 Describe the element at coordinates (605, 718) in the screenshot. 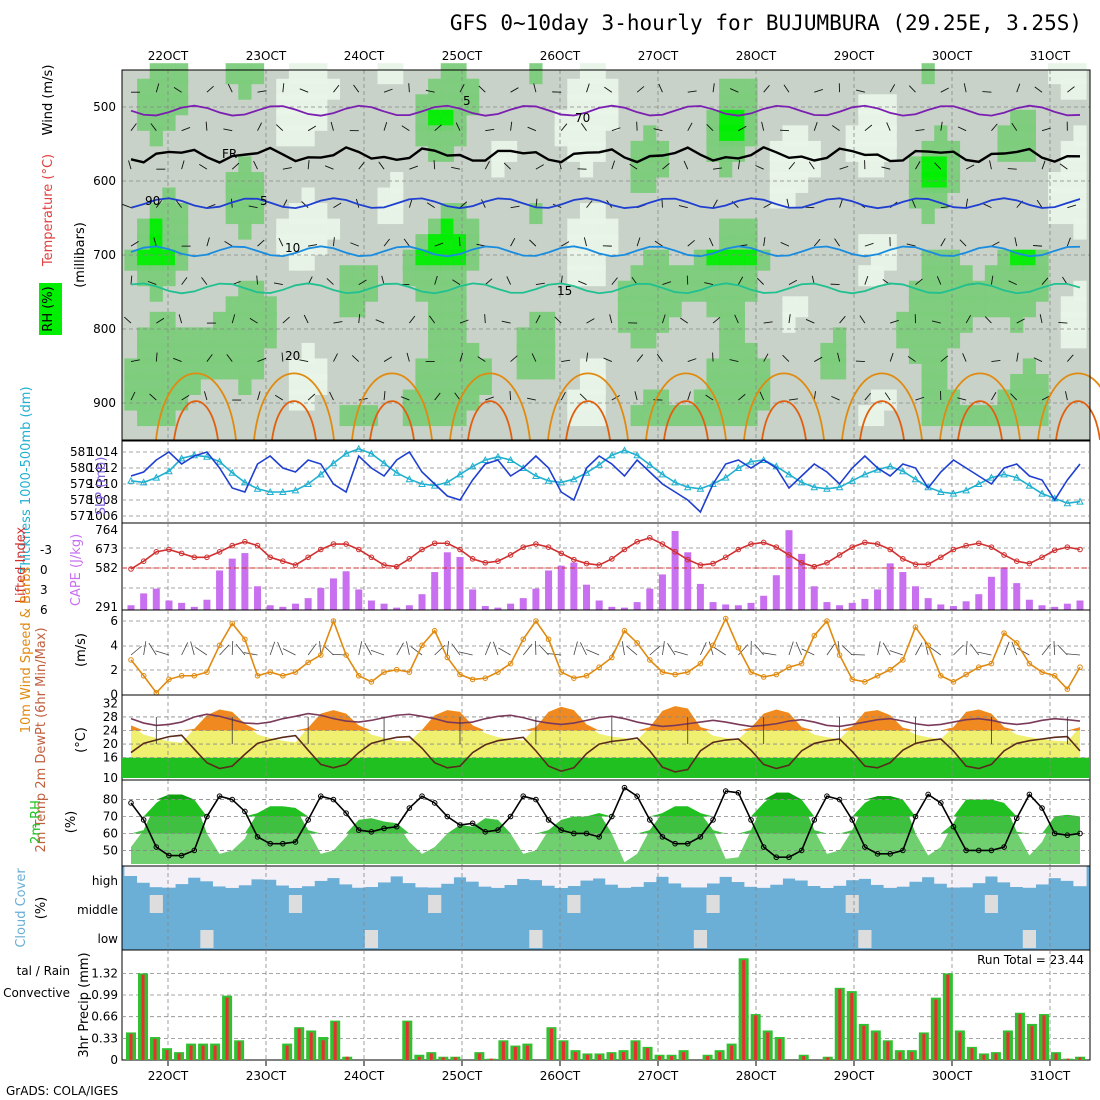

I see `temp-area-orange` at that location.